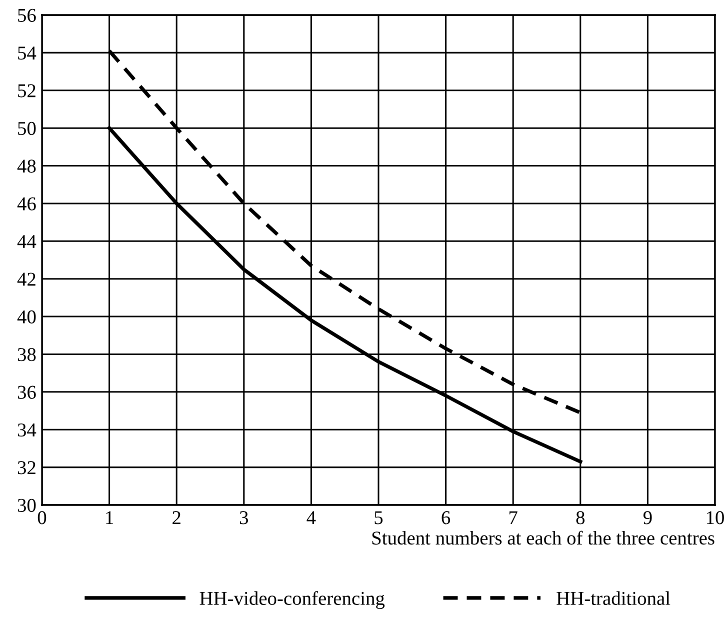  What do you see at coordinates (446, 517) in the screenshot?
I see `x-tick-label: 6` at bounding box center [446, 517].